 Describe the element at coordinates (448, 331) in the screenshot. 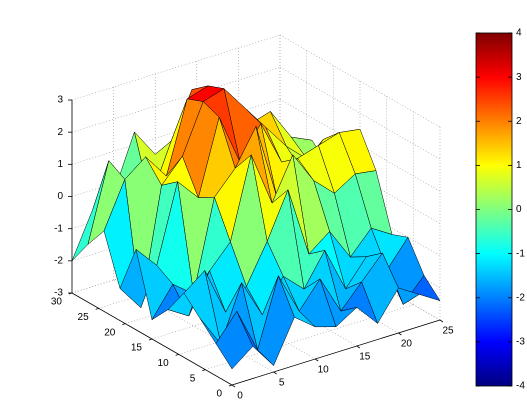

I see `x-tick-label: 25` at that location.